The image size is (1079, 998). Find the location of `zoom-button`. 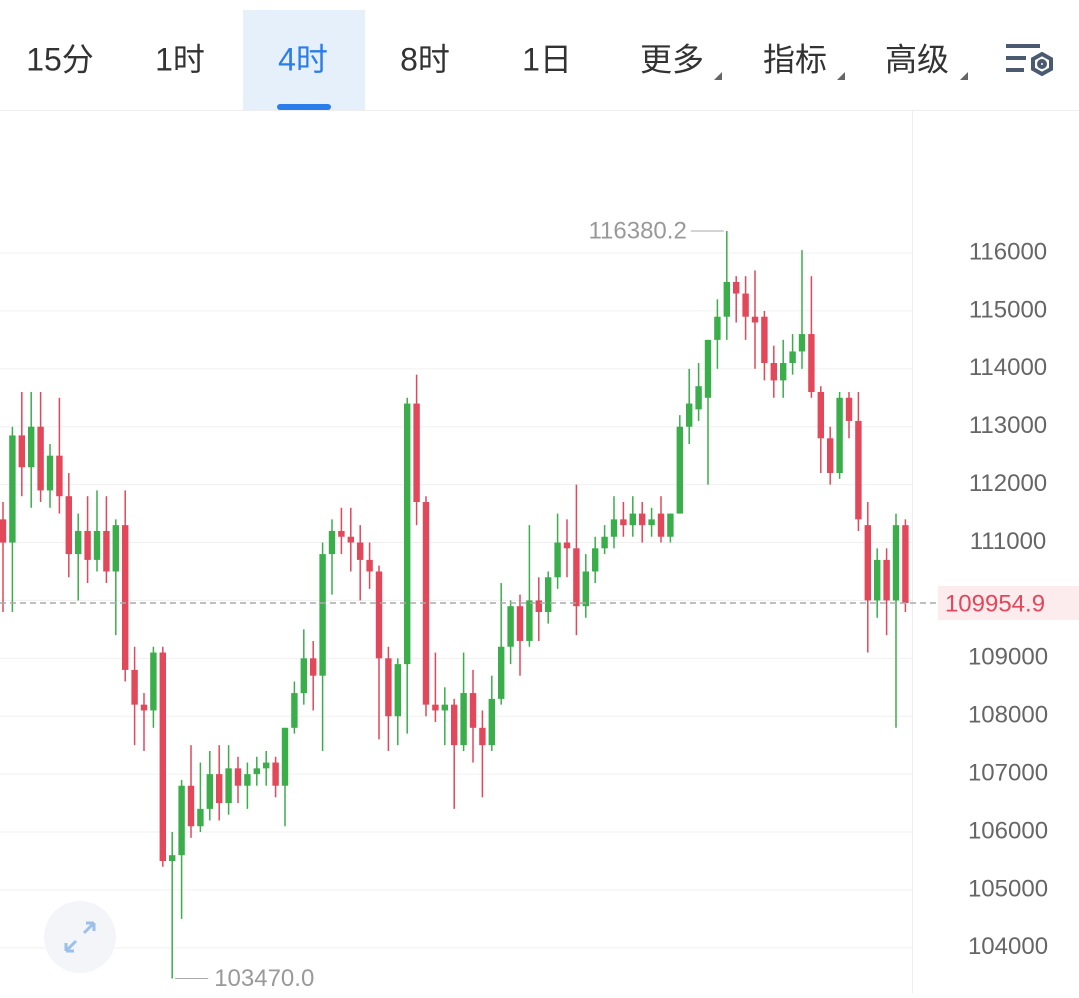

zoom-button is located at coordinates (80, 937).